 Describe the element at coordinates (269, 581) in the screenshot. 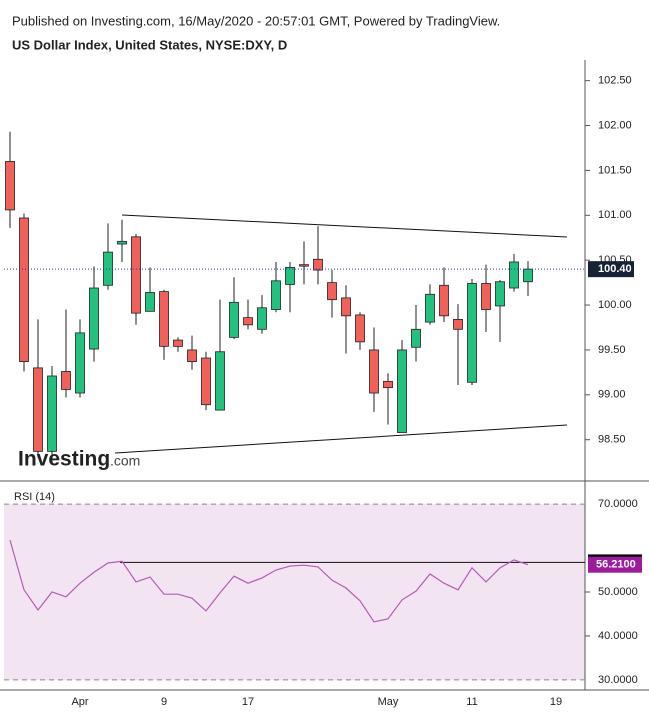

I see `rsi-line` at that location.